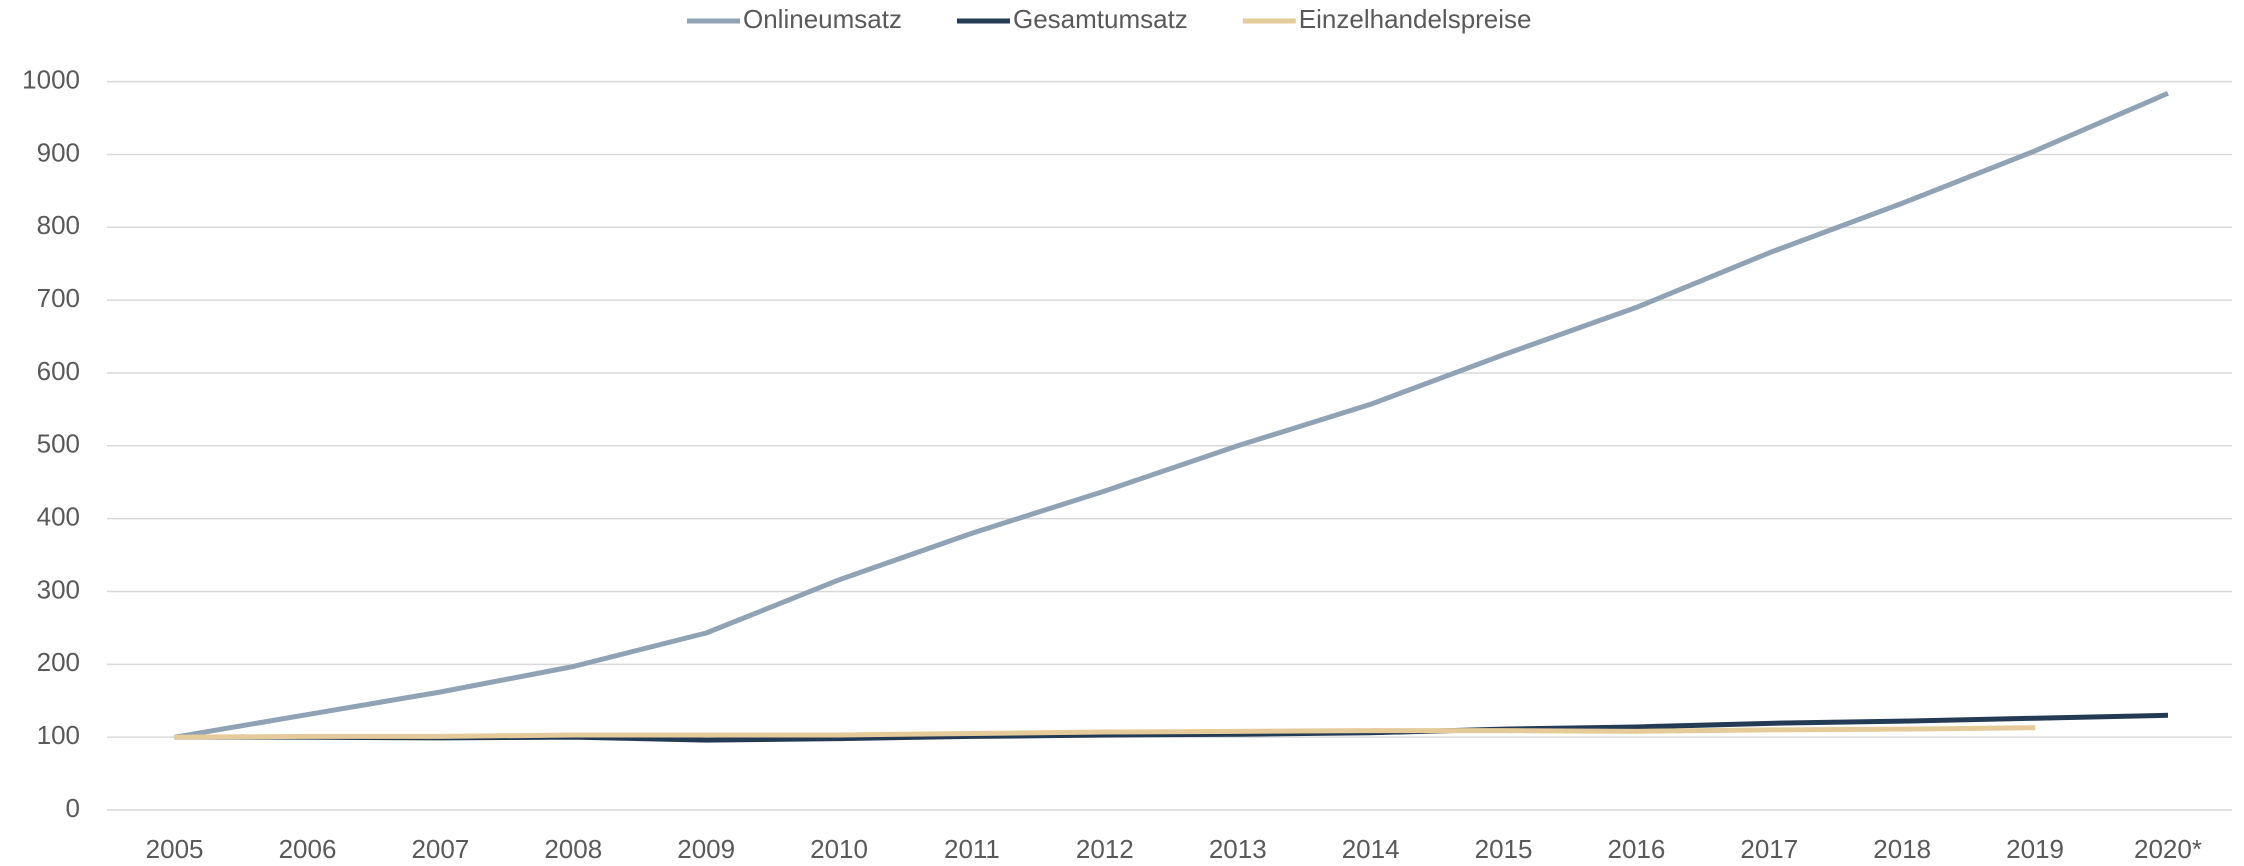 This screenshot has height=866, width=2244. What do you see at coordinates (58, 662) in the screenshot?
I see `y-tick-label: 200` at bounding box center [58, 662].